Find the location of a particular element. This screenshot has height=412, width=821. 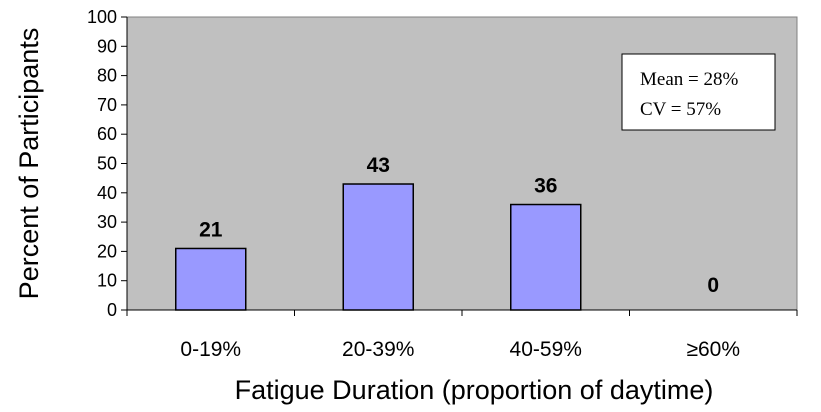

data-label: 36 is located at coordinates (545, 186).